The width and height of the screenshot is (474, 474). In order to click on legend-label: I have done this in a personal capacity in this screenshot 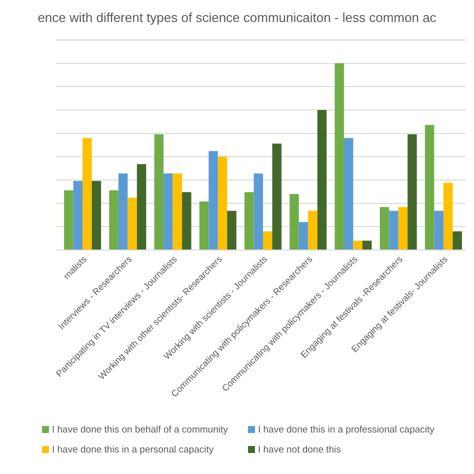, I will do `click(133, 450)`.